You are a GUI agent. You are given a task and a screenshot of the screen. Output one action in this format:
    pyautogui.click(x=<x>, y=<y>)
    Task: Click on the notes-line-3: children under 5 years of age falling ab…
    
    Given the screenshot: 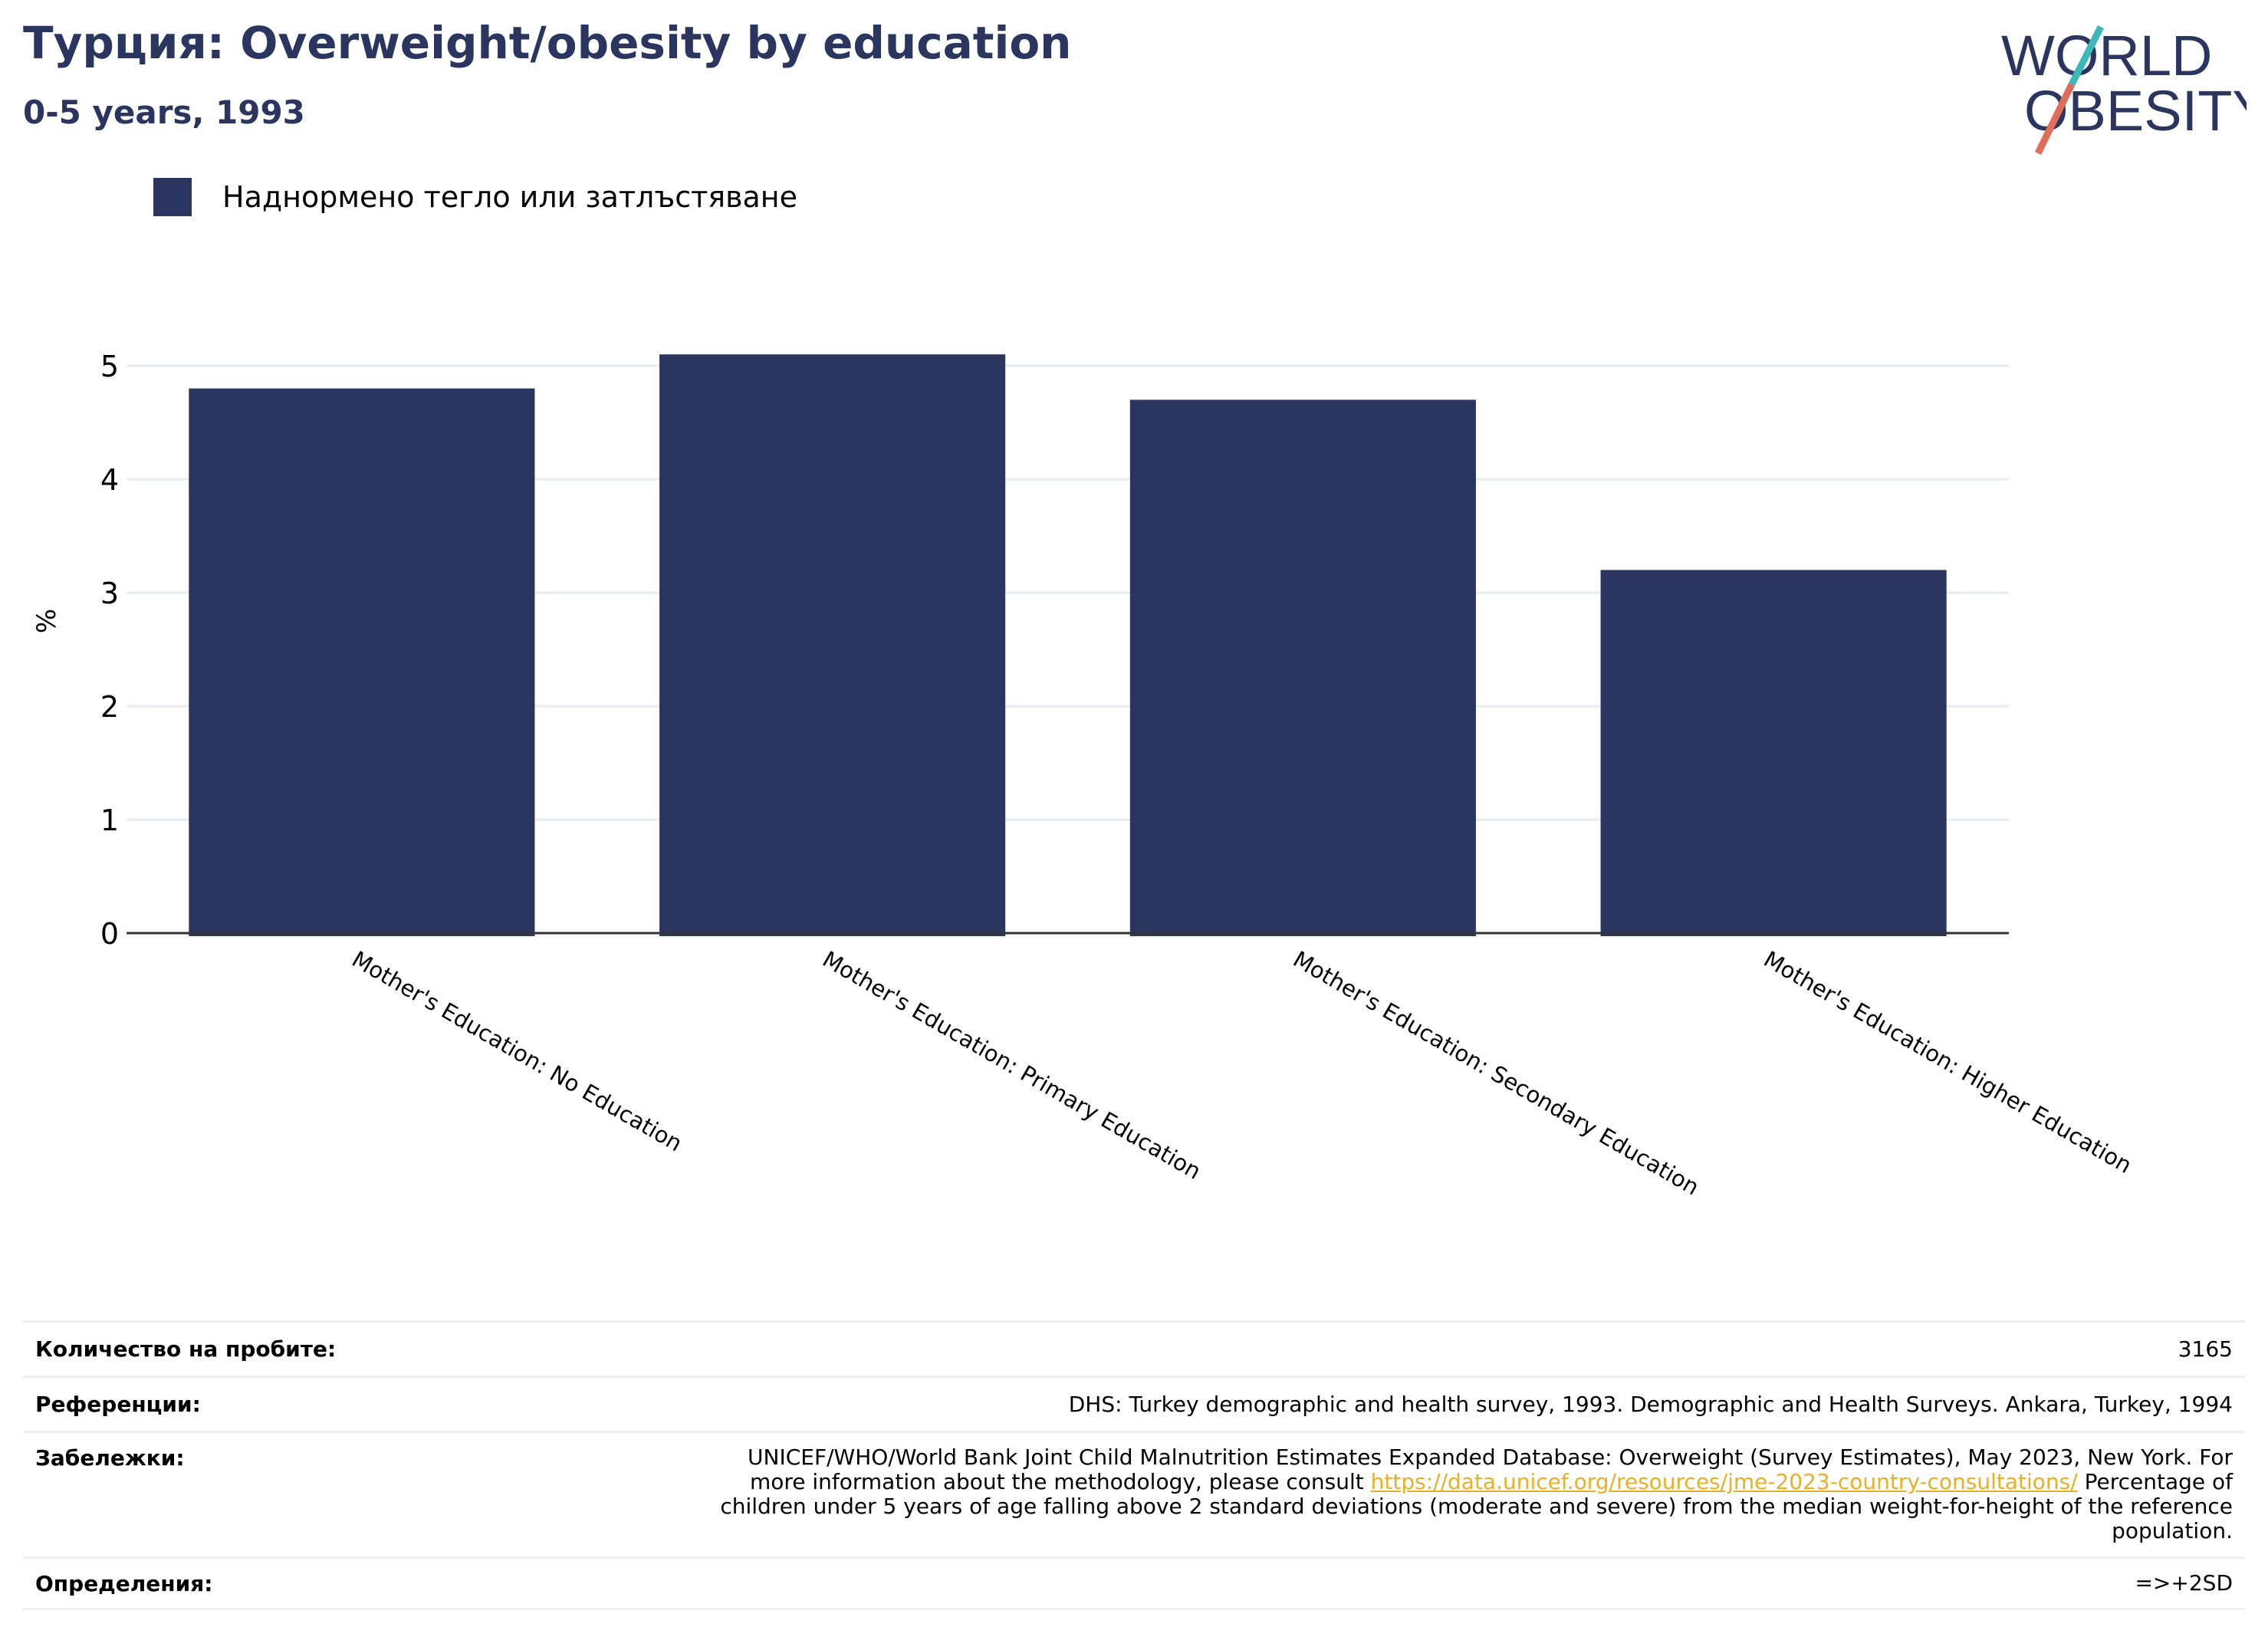 What is the action you would take?
    pyautogui.click(x=1476, y=1506)
    